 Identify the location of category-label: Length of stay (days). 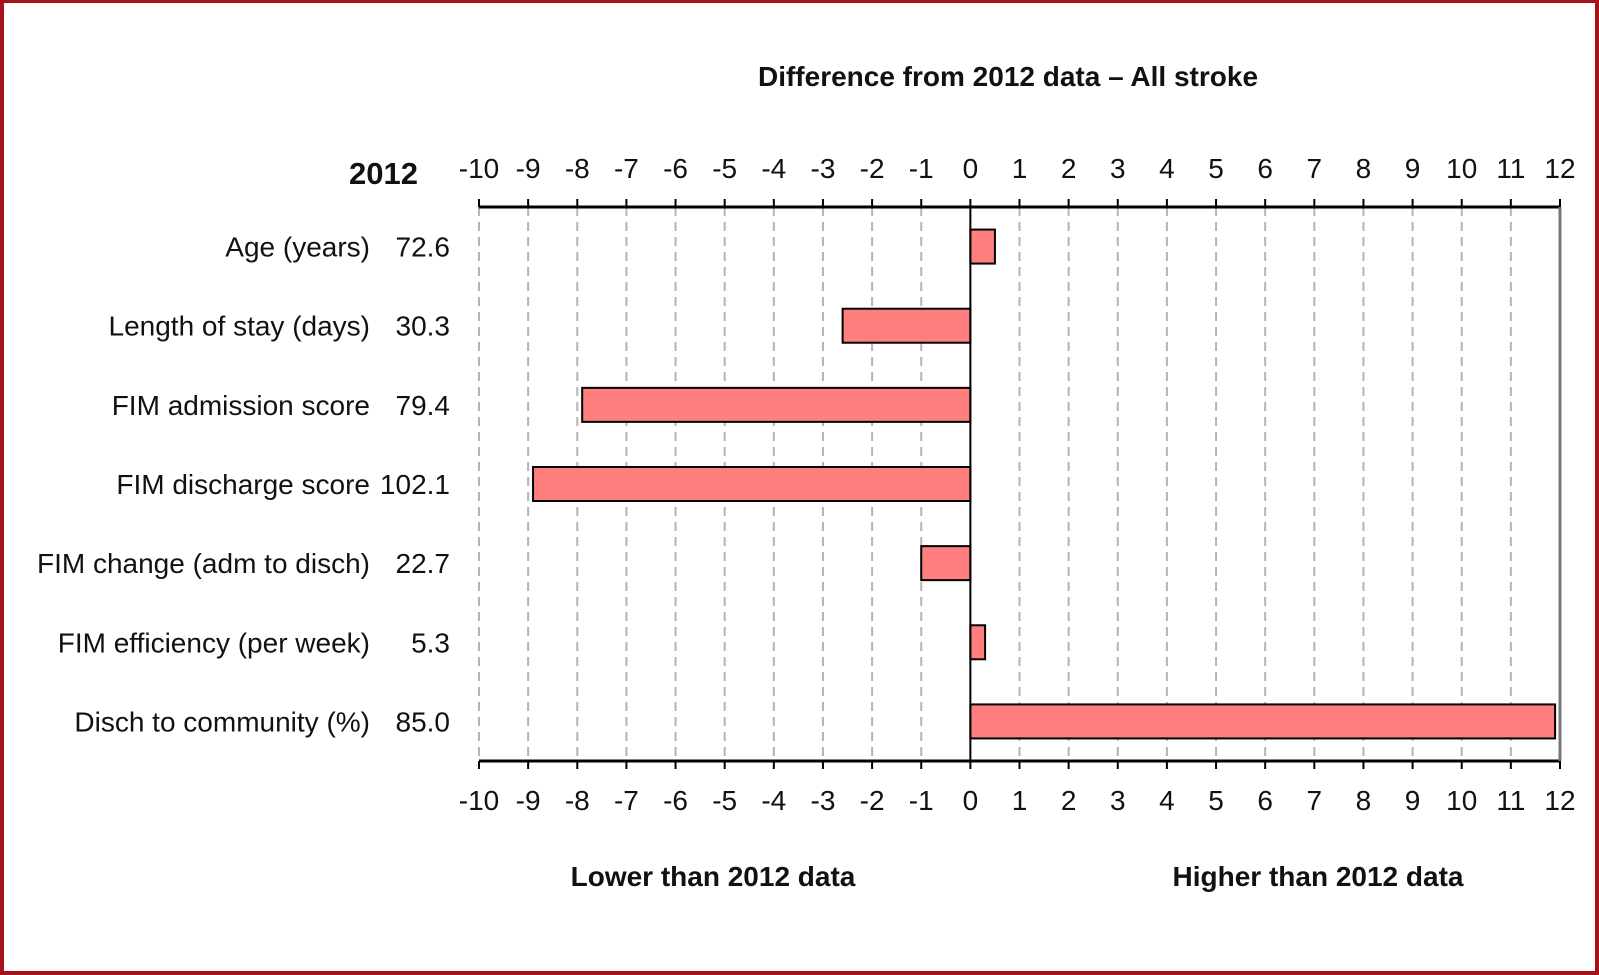
(239, 326).